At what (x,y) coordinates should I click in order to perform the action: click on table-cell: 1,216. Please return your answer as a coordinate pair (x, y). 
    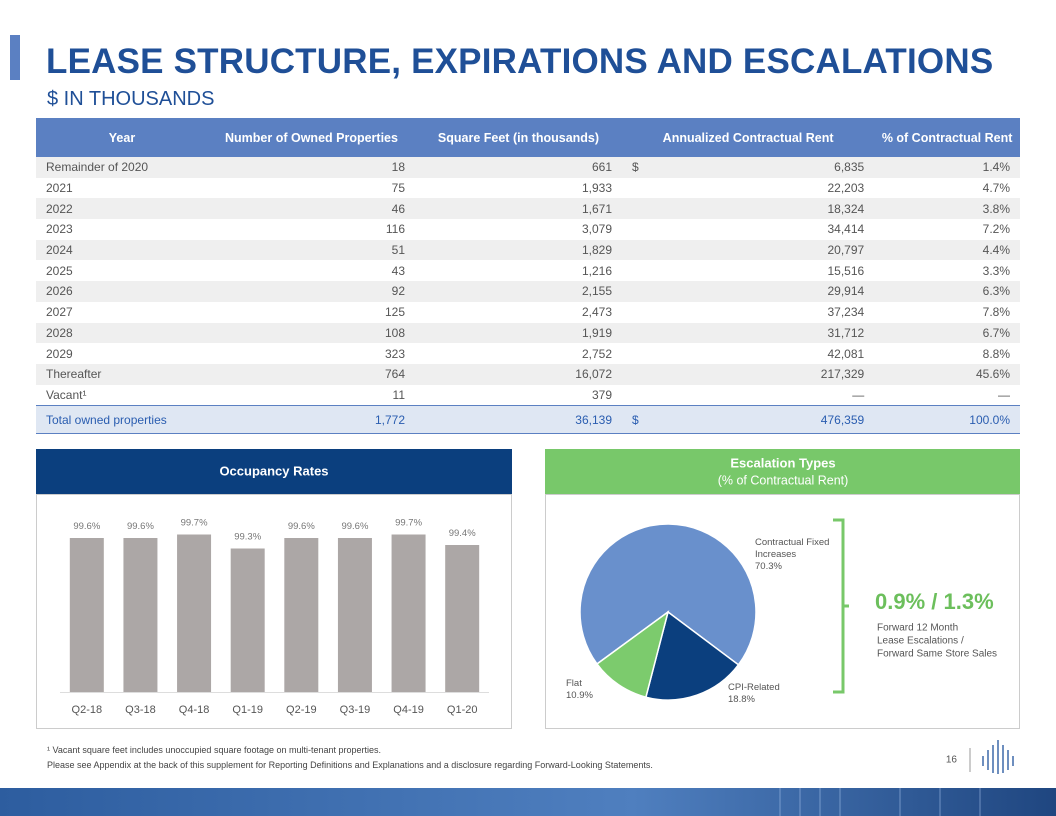
    Looking at the image, I should click on (596, 270).